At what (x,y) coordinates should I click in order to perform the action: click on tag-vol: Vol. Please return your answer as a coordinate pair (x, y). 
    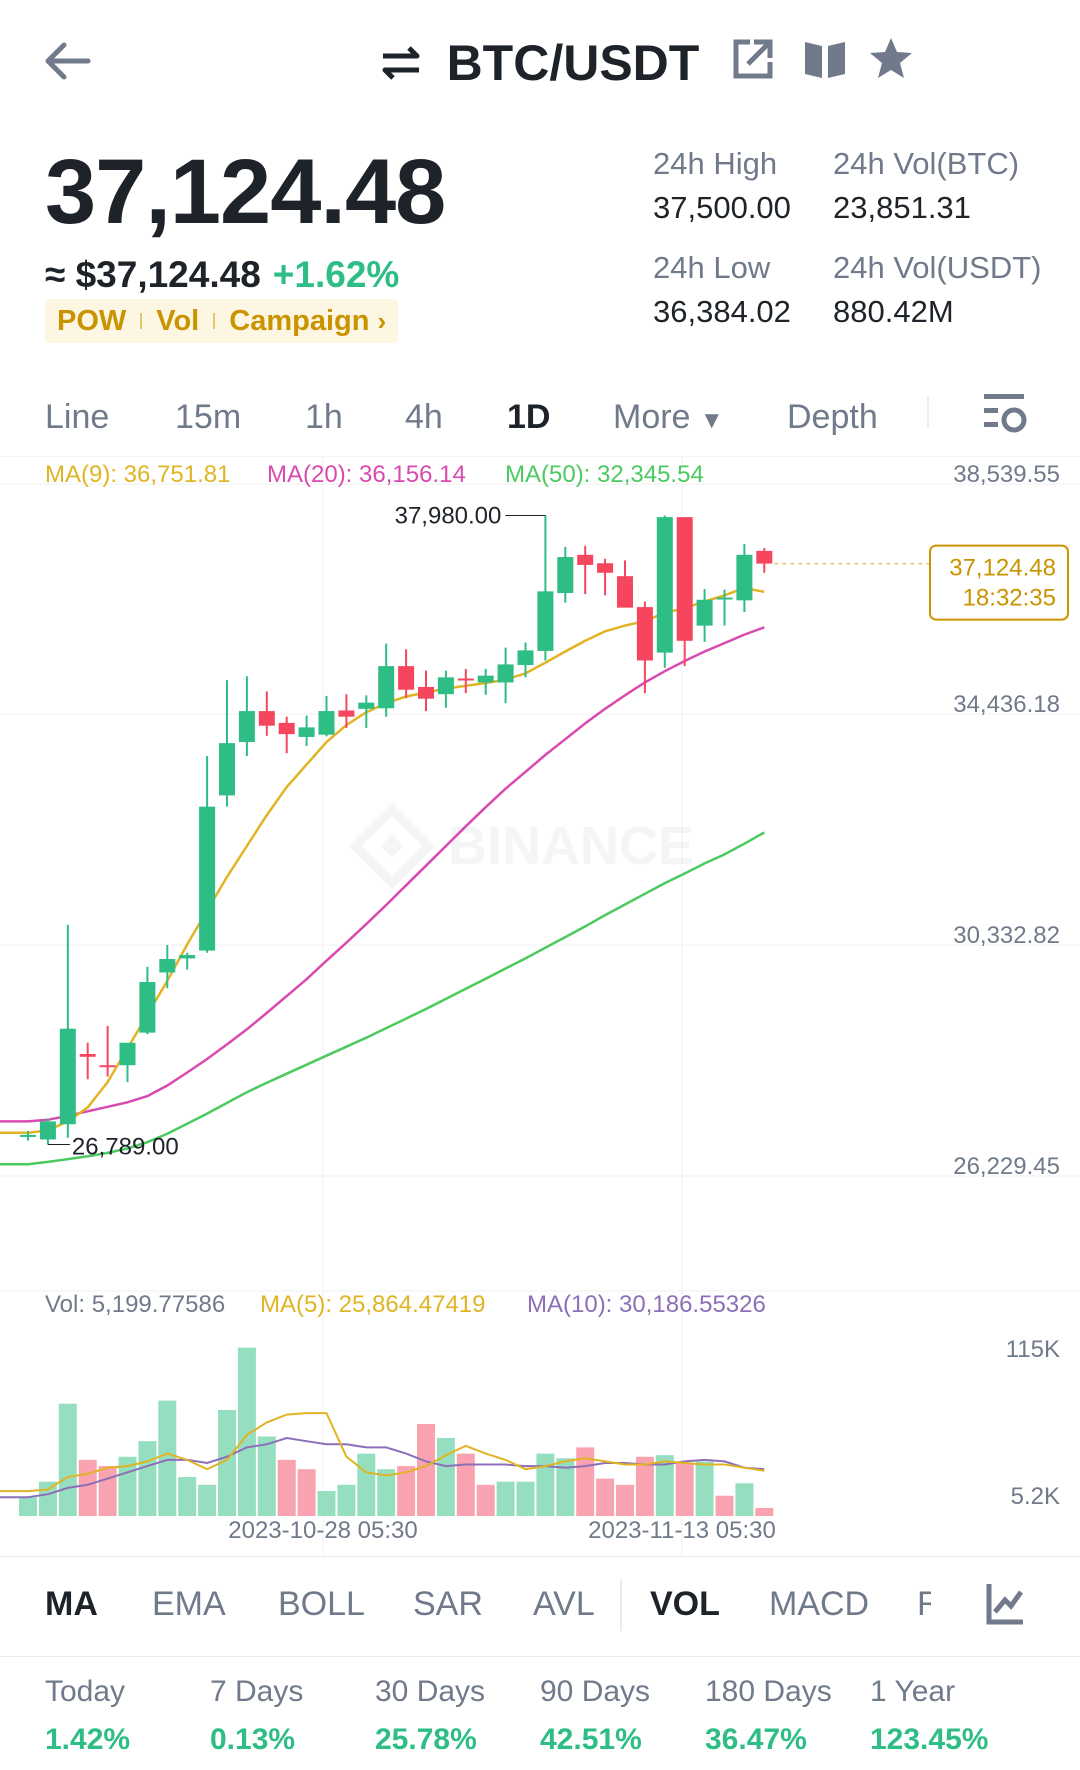
    Looking at the image, I should click on (178, 320).